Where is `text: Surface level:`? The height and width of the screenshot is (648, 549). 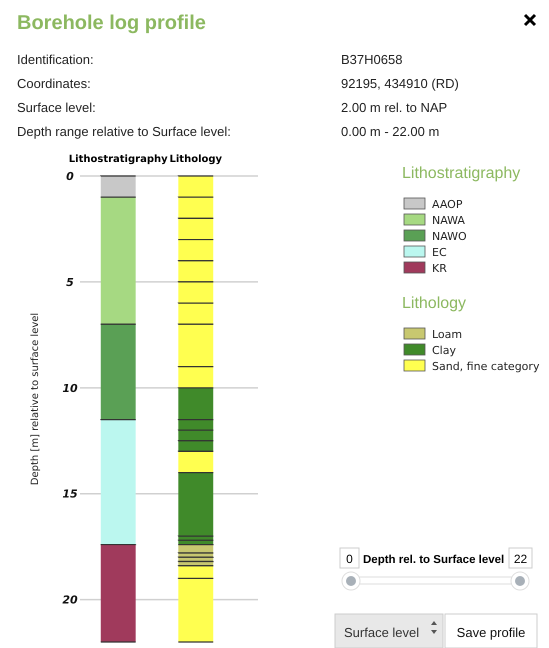
text: Surface level: is located at coordinates (56, 107).